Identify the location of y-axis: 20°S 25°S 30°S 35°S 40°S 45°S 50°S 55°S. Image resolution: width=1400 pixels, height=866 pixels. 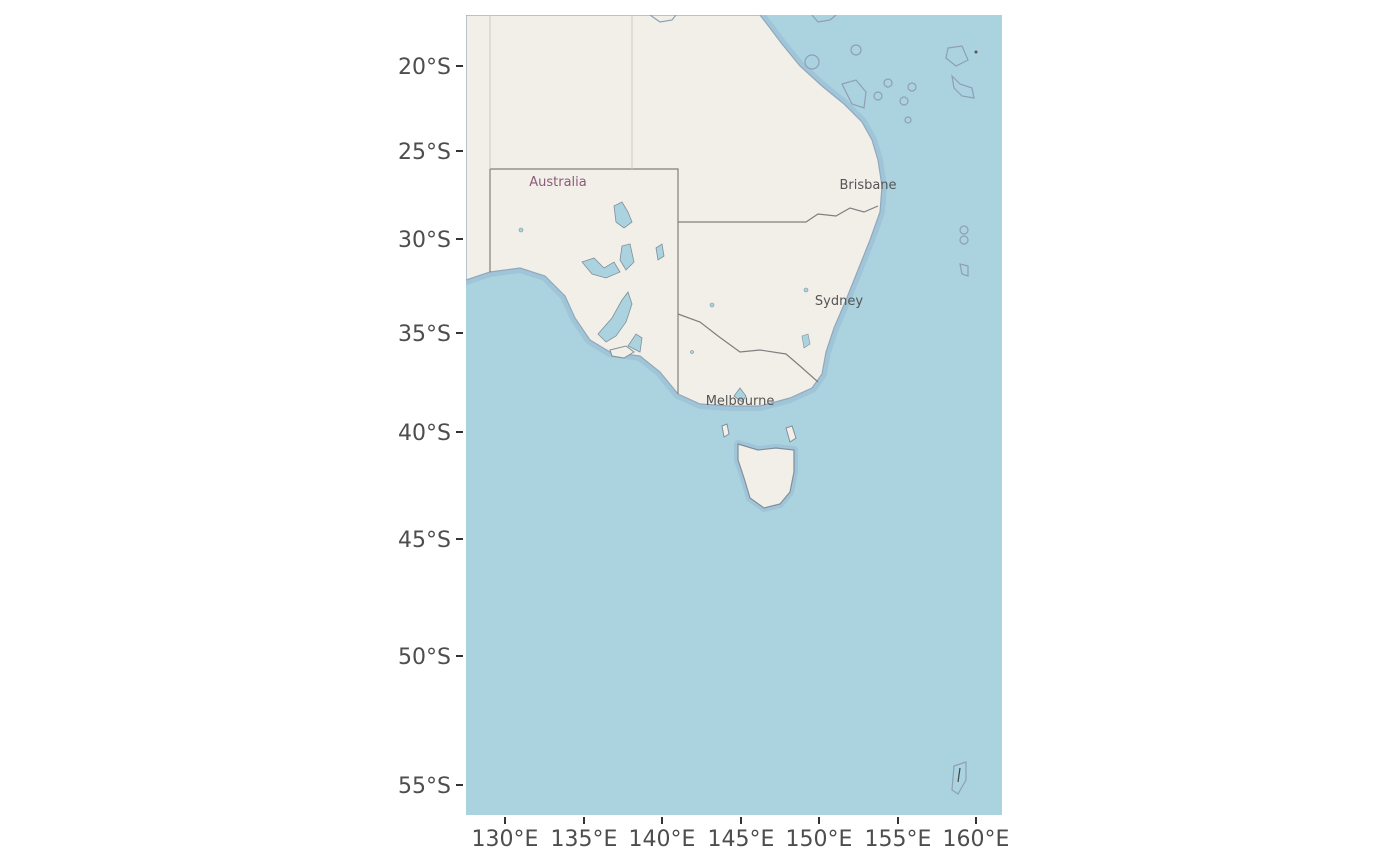
(430, 427).